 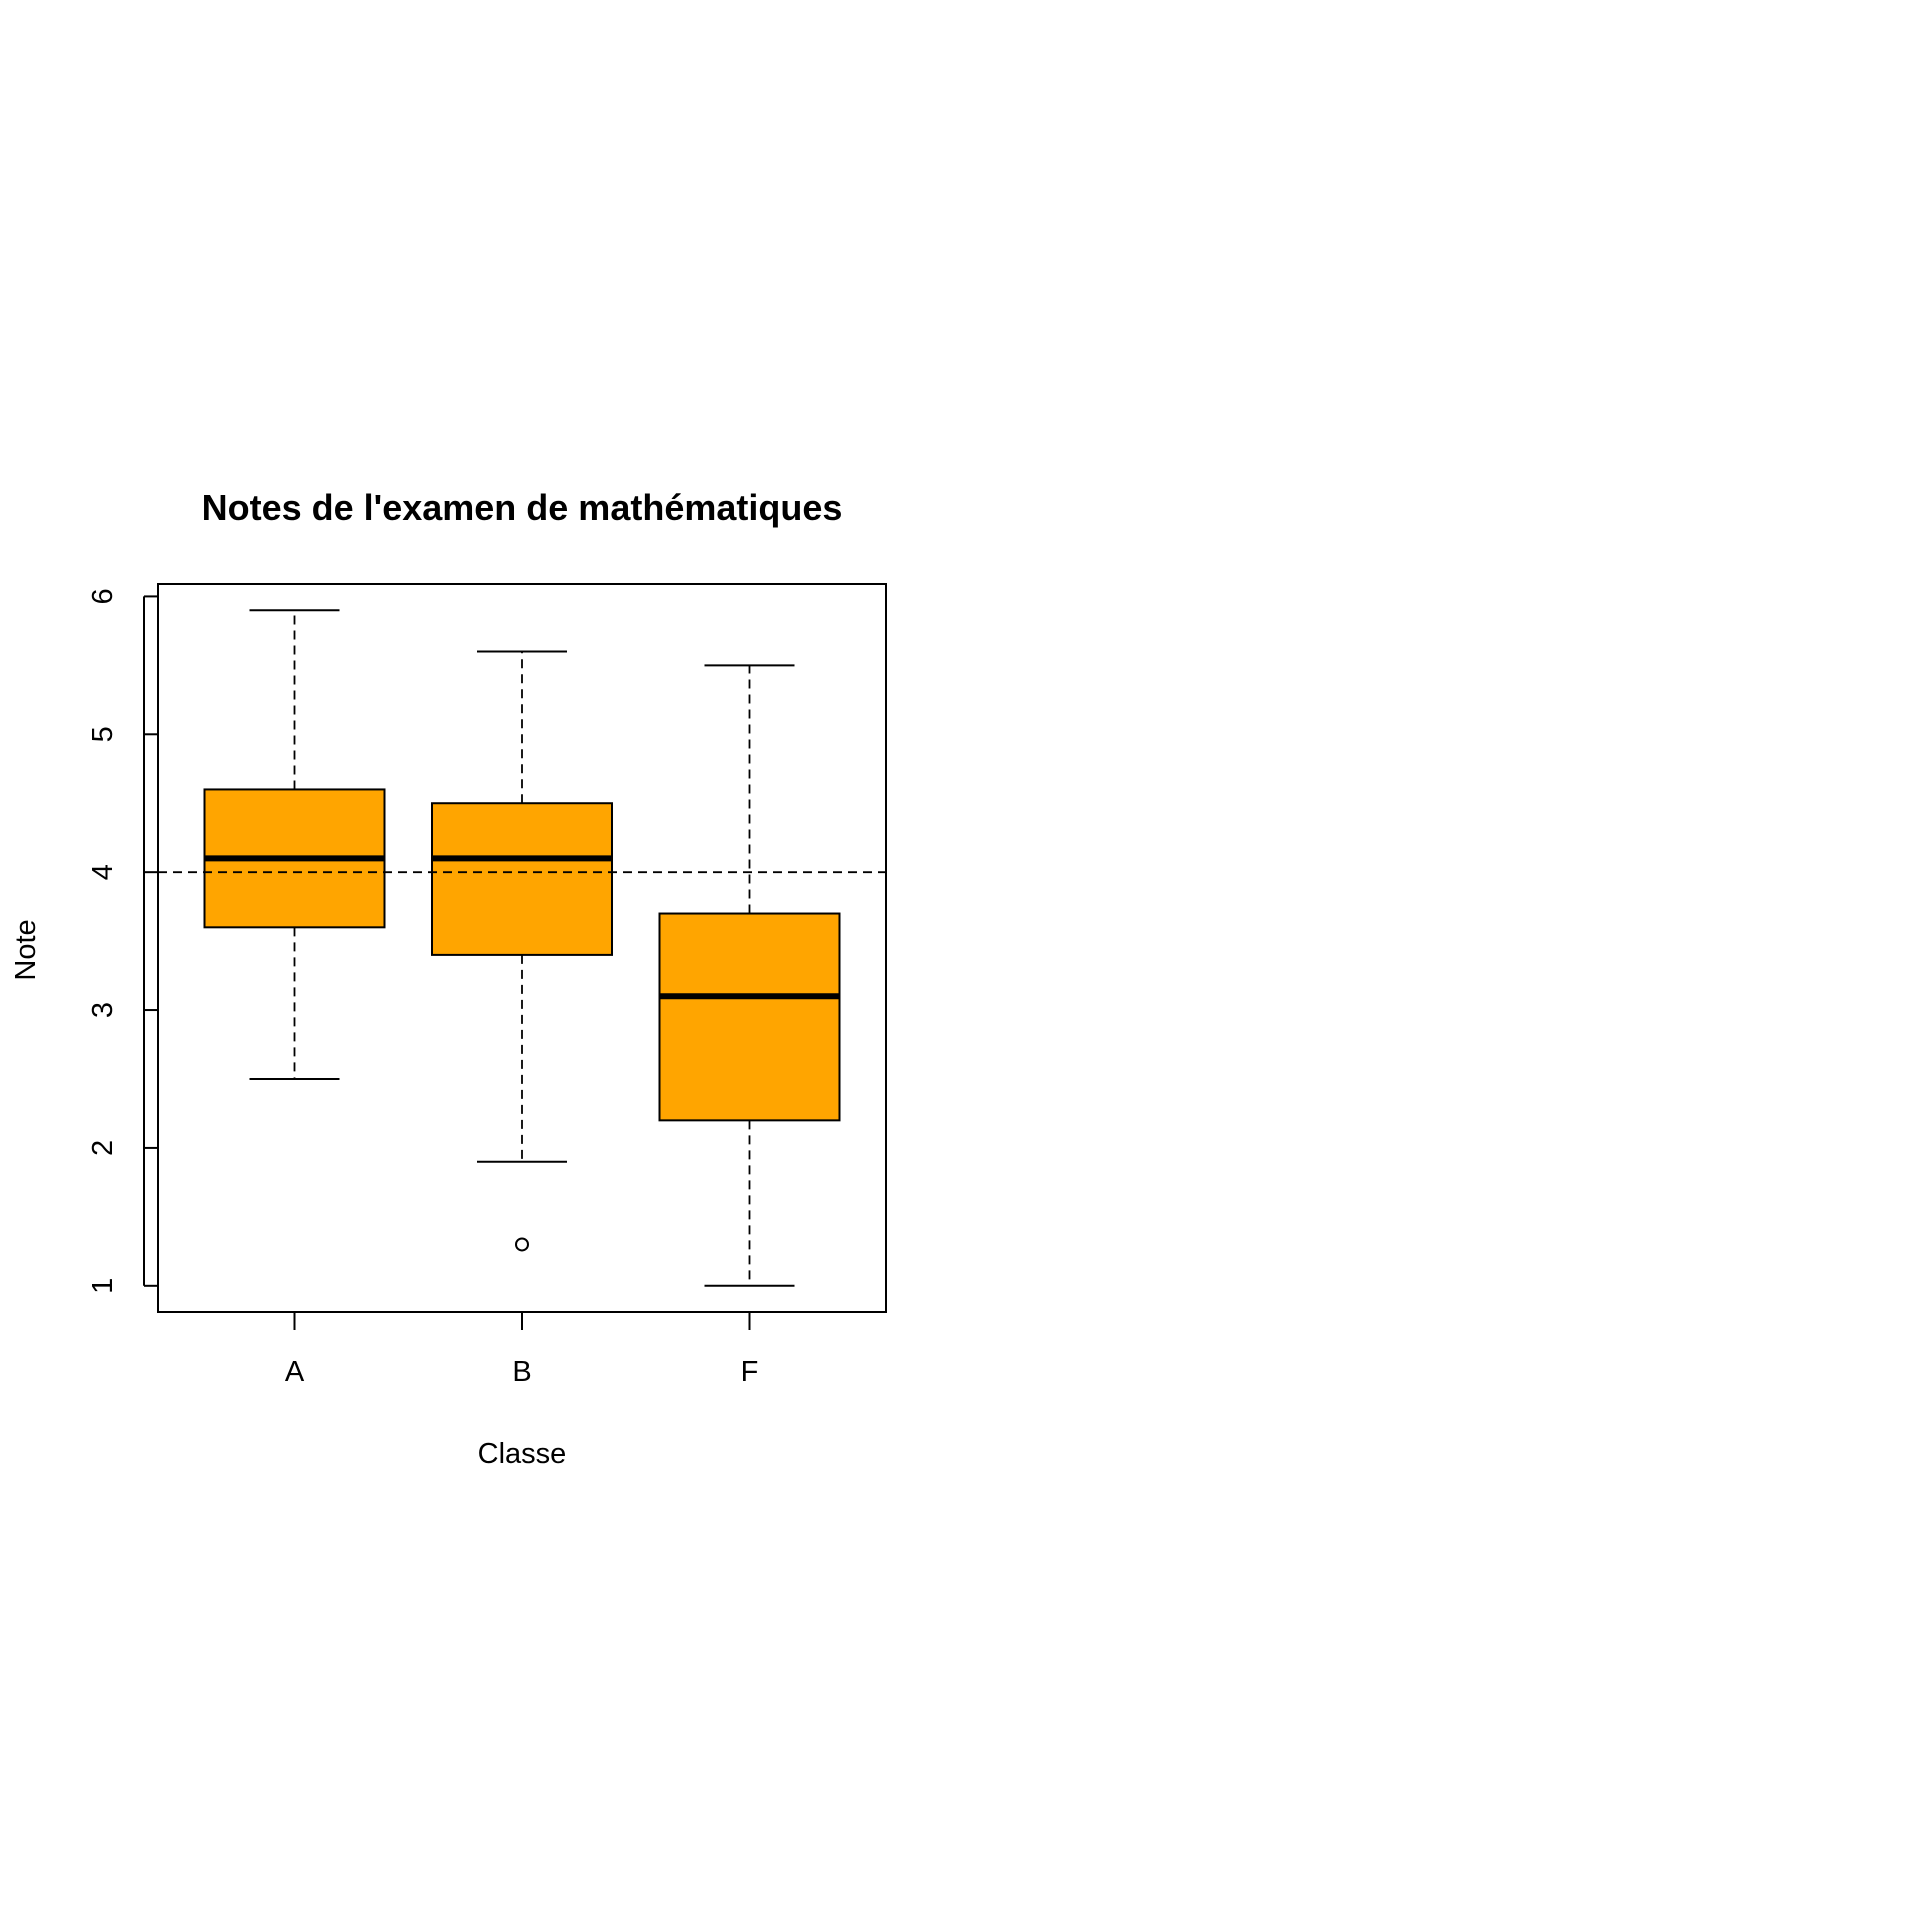 I want to click on outlier-point, so click(x=522, y=1244).